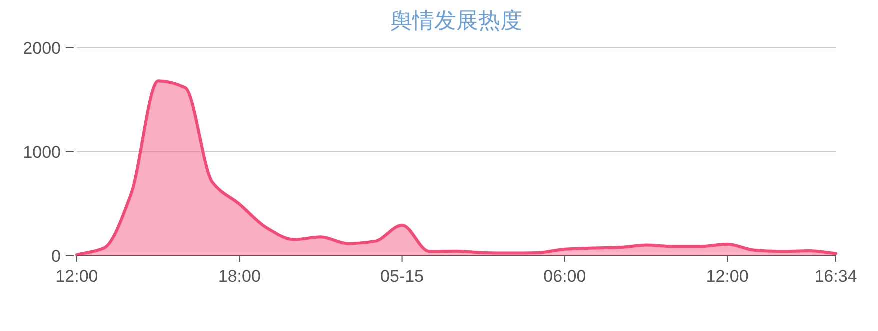 The image size is (878, 331). Describe the element at coordinates (456, 20) in the screenshot. I see `chart-title: 舆情发展热度` at that location.